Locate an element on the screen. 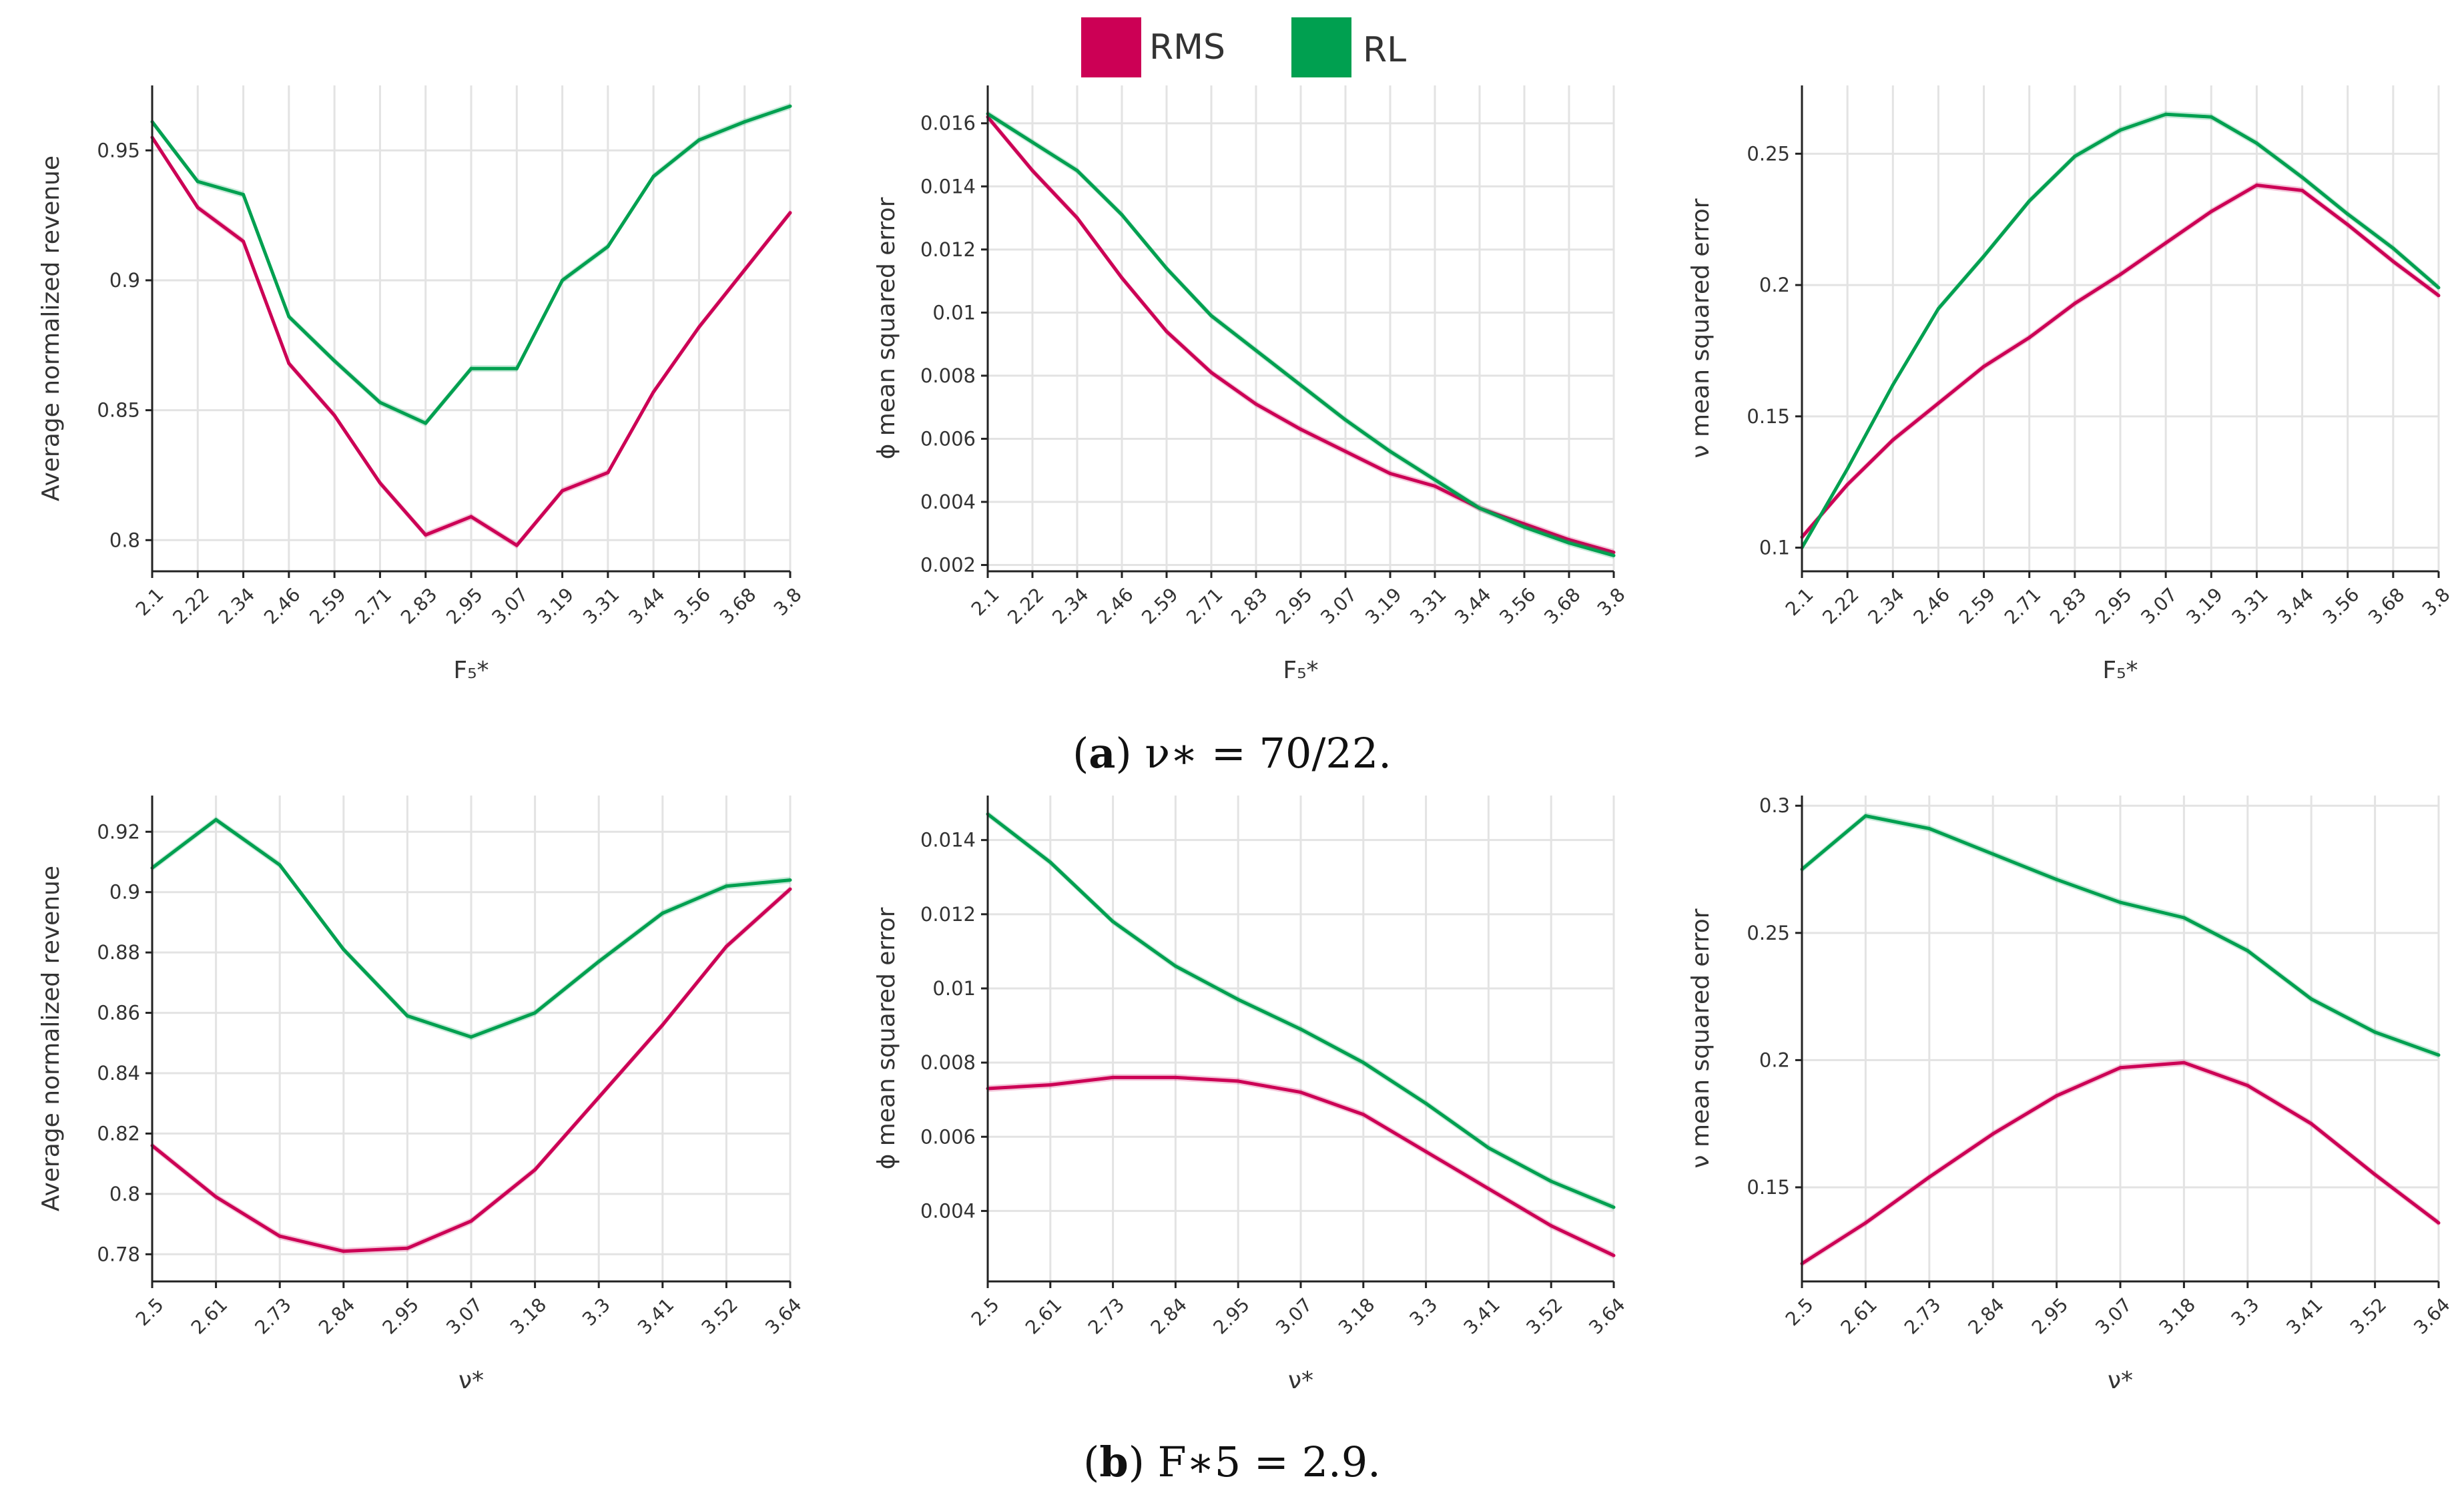  chart2-xtick-label-13: 3.68 is located at coordinates (2387, 605).